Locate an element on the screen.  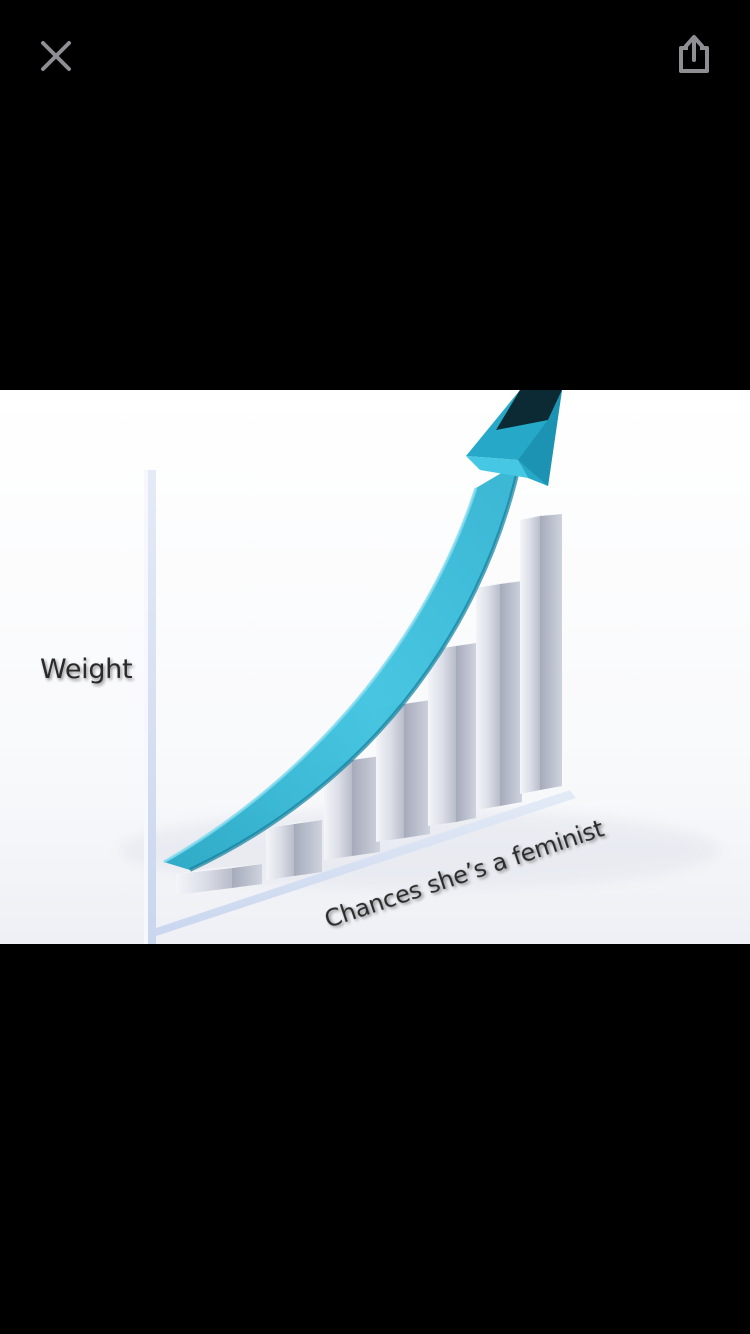
share-icon is located at coordinates (694, 54).